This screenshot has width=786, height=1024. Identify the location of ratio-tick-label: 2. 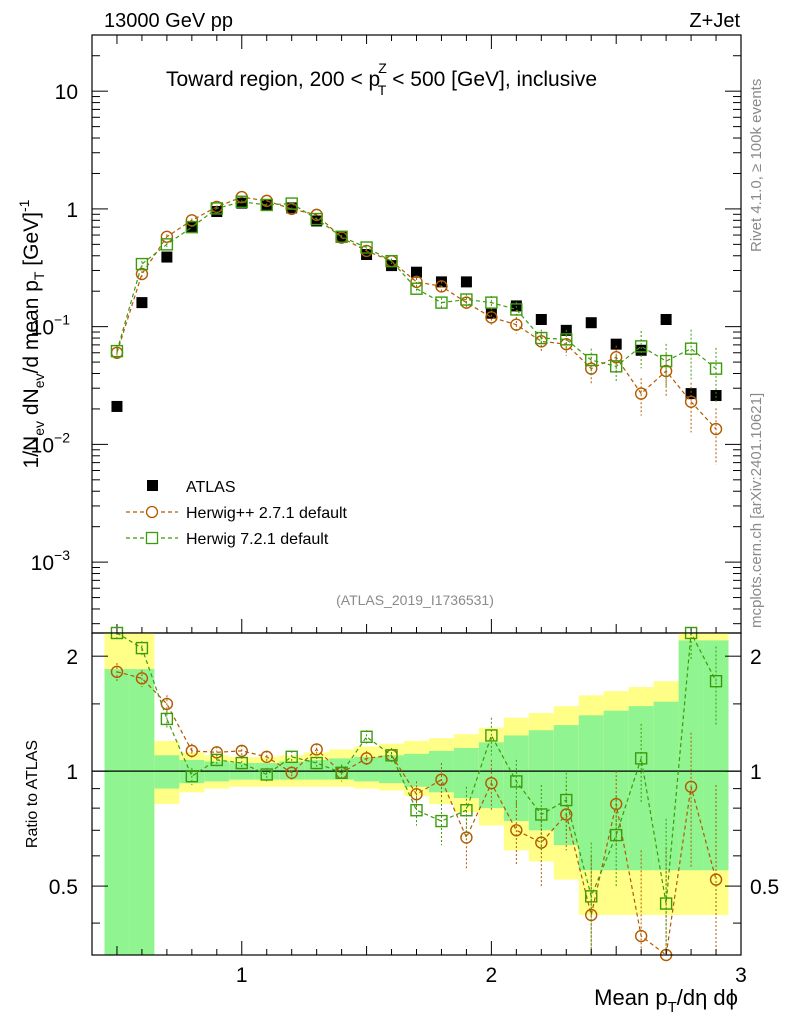
(72, 657).